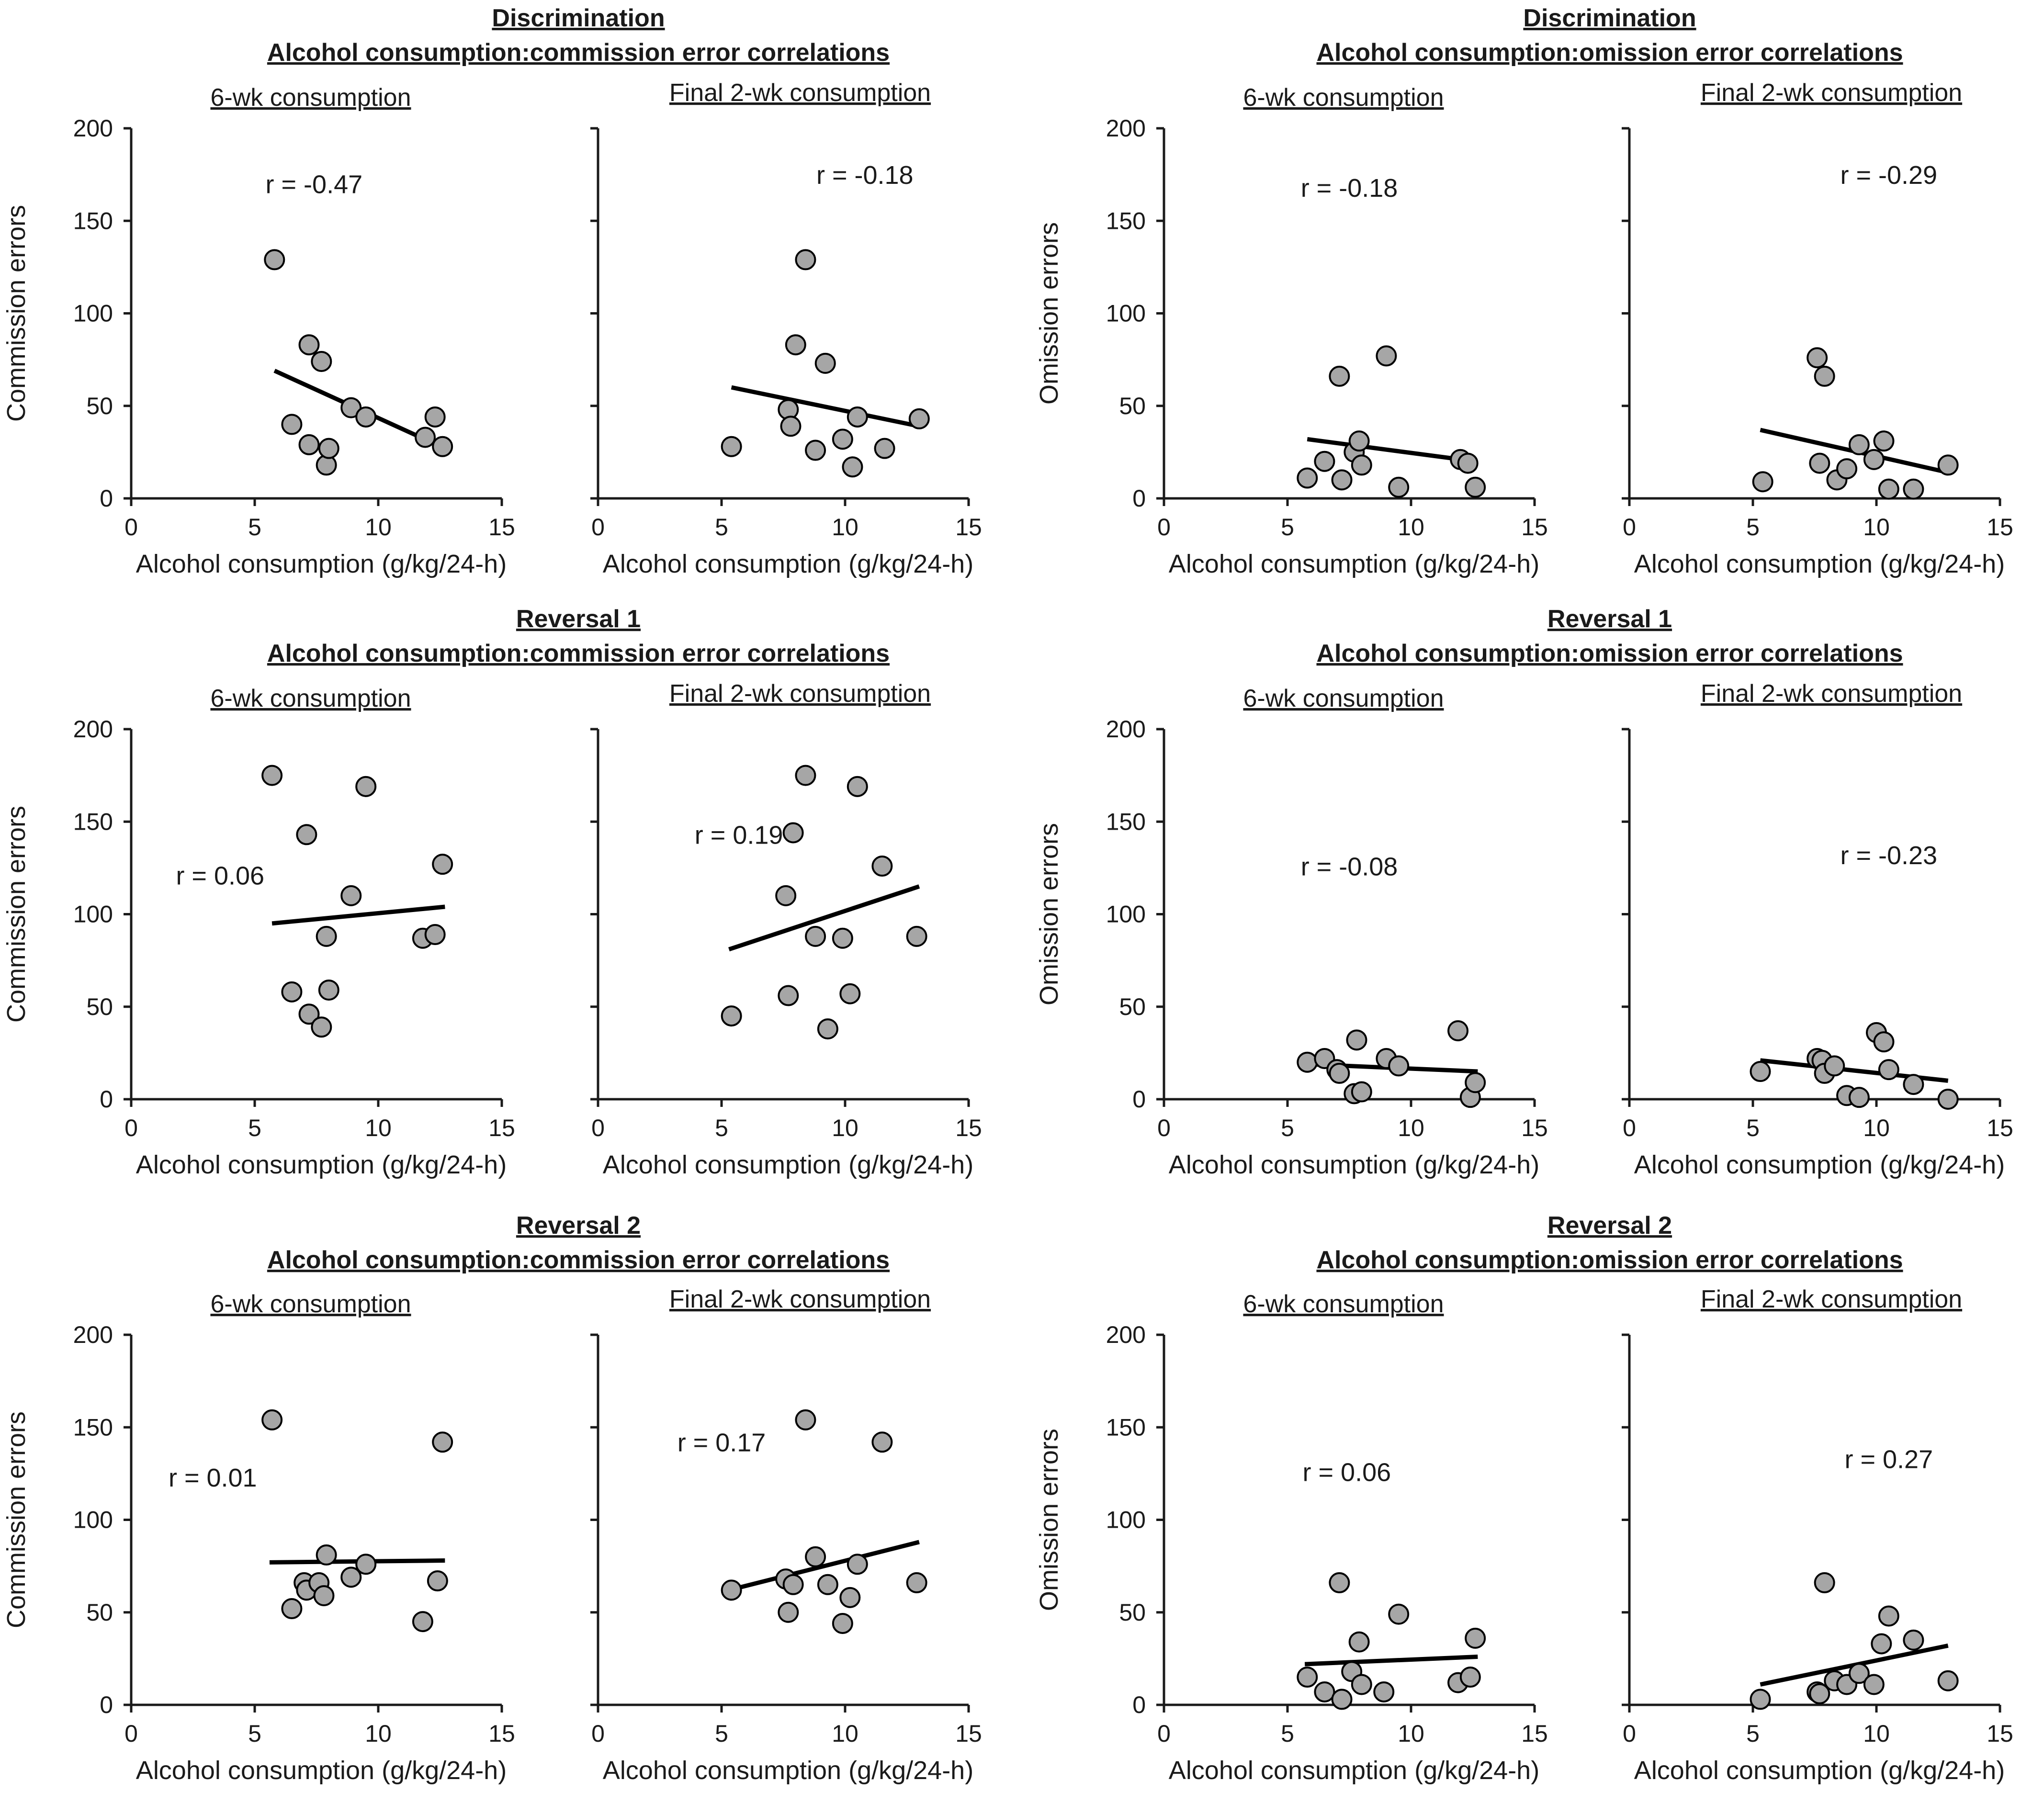  I want to click on regression-line, so click(1391, 451).